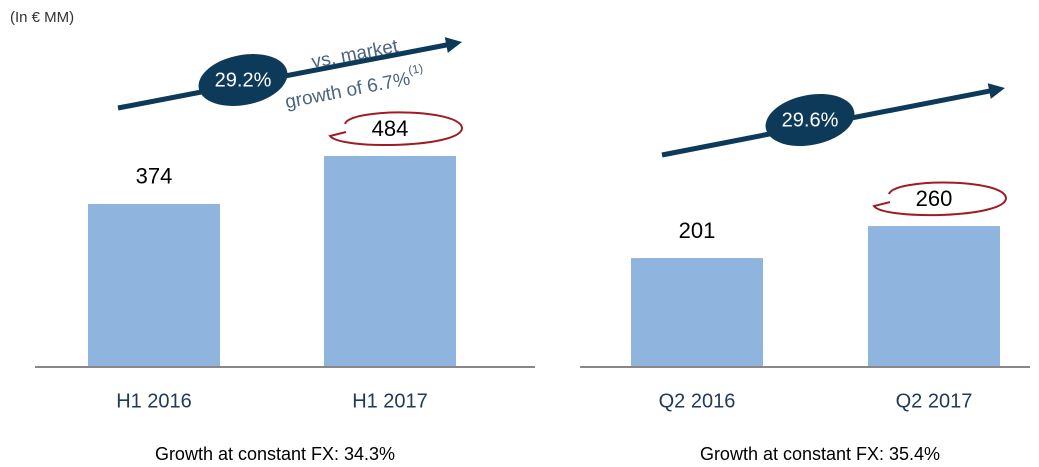 The width and height of the screenshot is (1039, 467). What do you see at coordinates (347, 91) in the screenshot?
I see `annotation-text: growth of 6.7%` at bounding box center [347, 91].